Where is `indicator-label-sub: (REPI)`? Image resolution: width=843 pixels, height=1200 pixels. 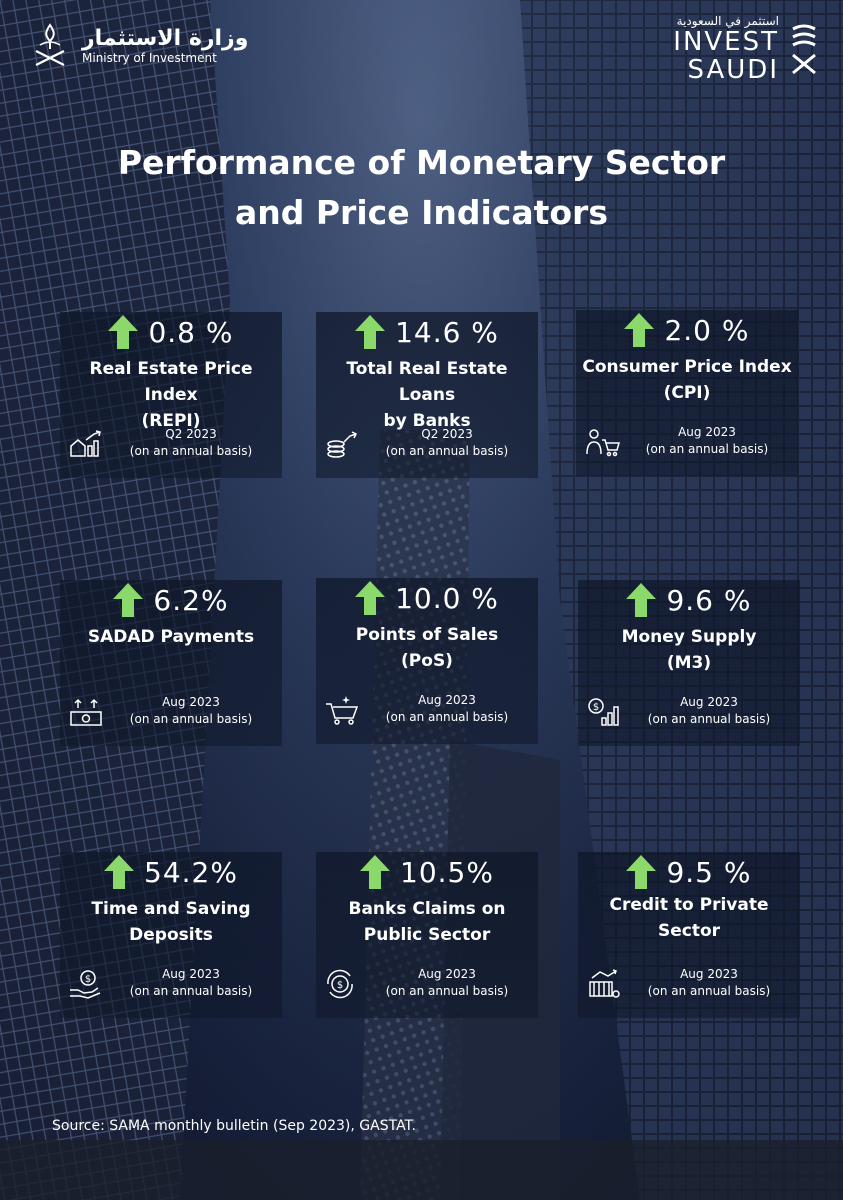 indicator-label-sub: (REPI) is located at coordinates (171, 421).